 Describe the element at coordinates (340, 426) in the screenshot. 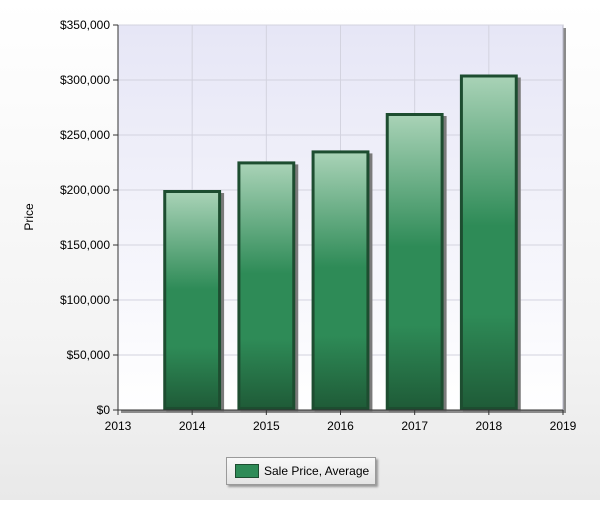

I see `x-tick-label: 2016` at that location.